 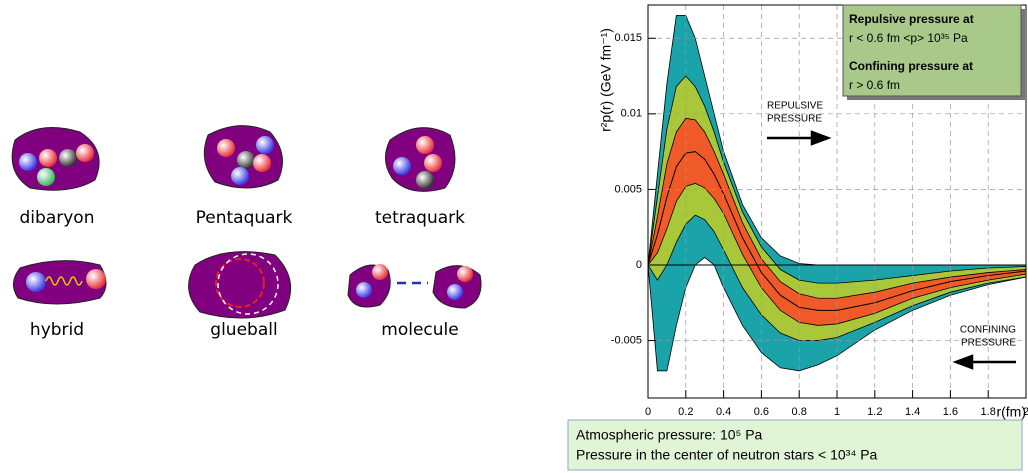 I want to click on x-tick-label: 0.4, so click(x=723, y=412).